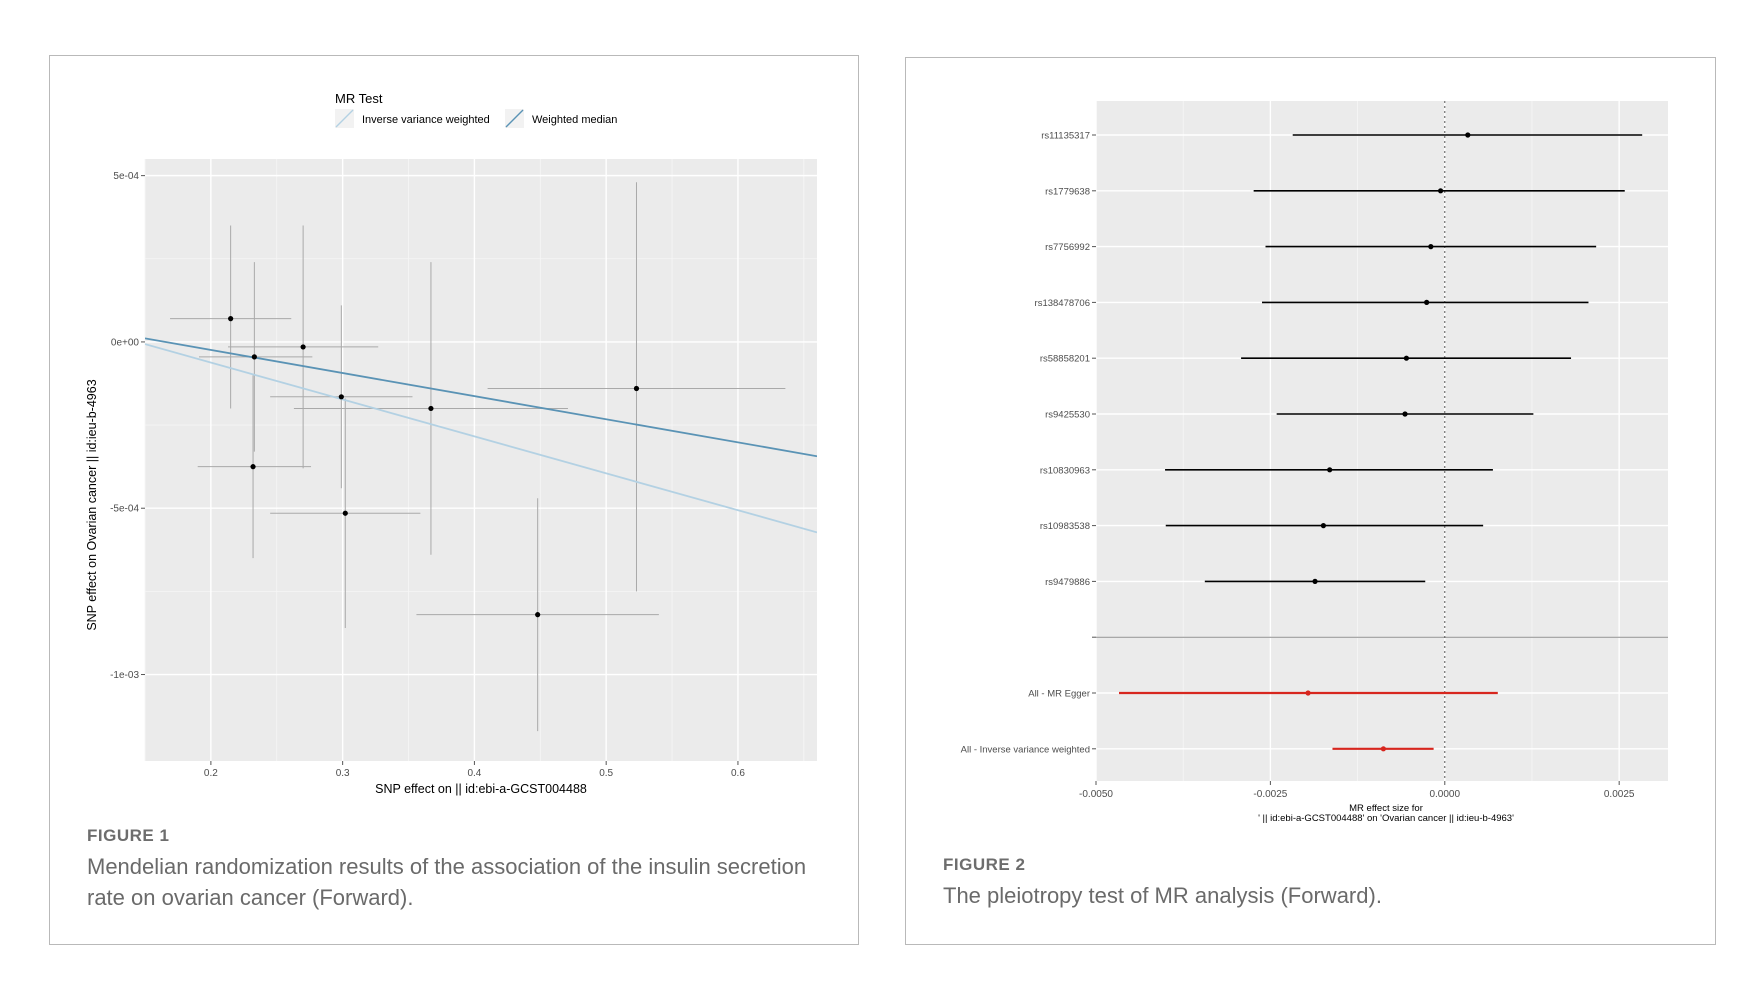  Describe the element at coordinates (1444, 794) in the screenshot. I see `x-tick-label: 0.0000` at that location.